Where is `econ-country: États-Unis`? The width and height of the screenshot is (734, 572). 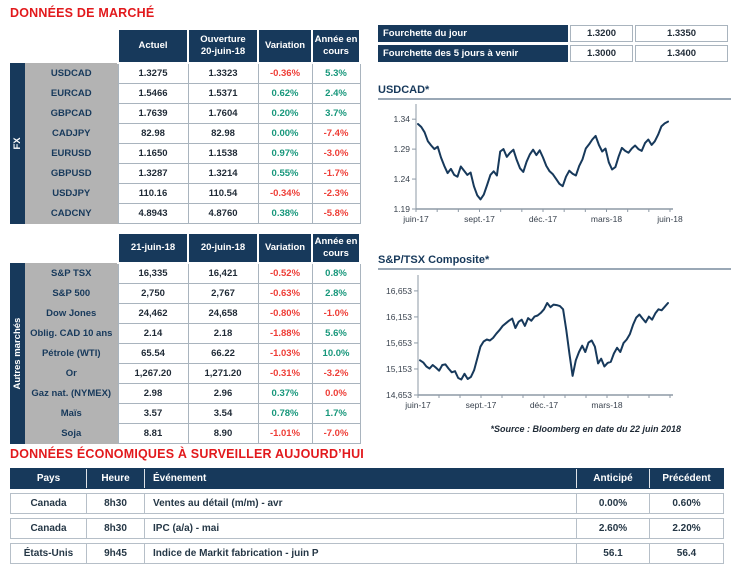 econ-country: États-Unis is located at coordinates (48, 553).